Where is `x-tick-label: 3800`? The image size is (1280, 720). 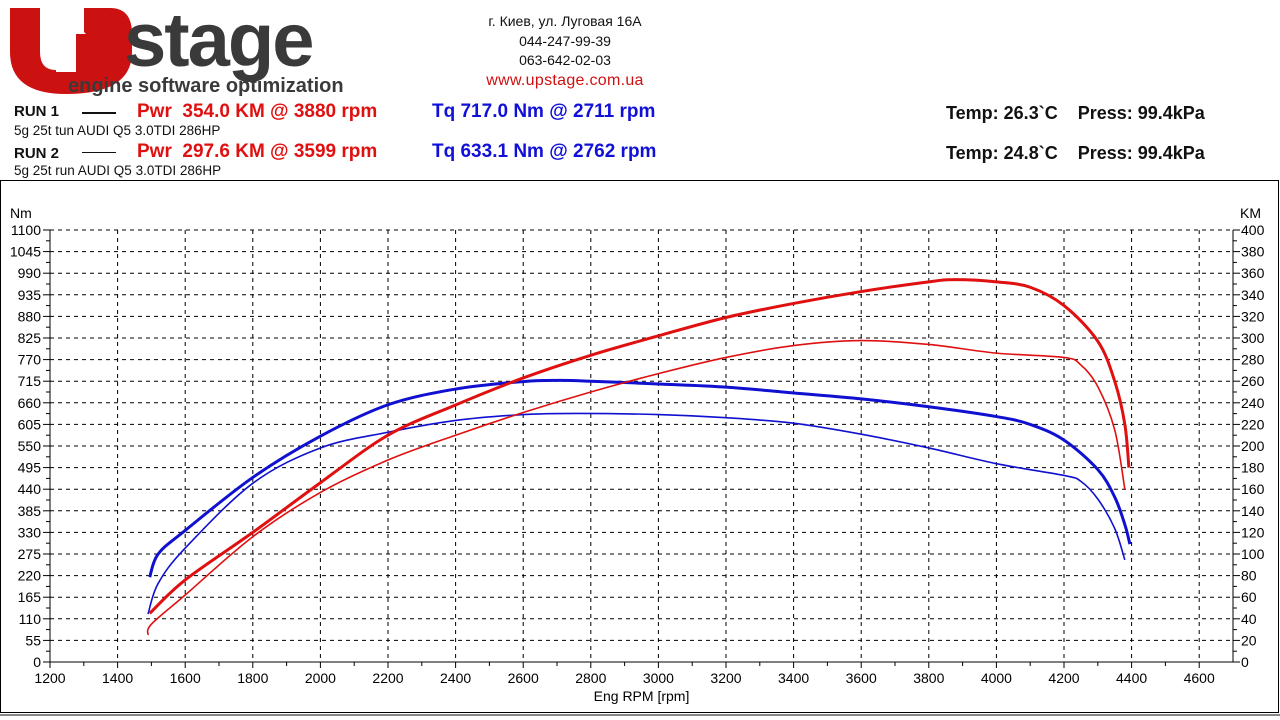
x-tick-label: 3800 is located at coordinates (928, 678).